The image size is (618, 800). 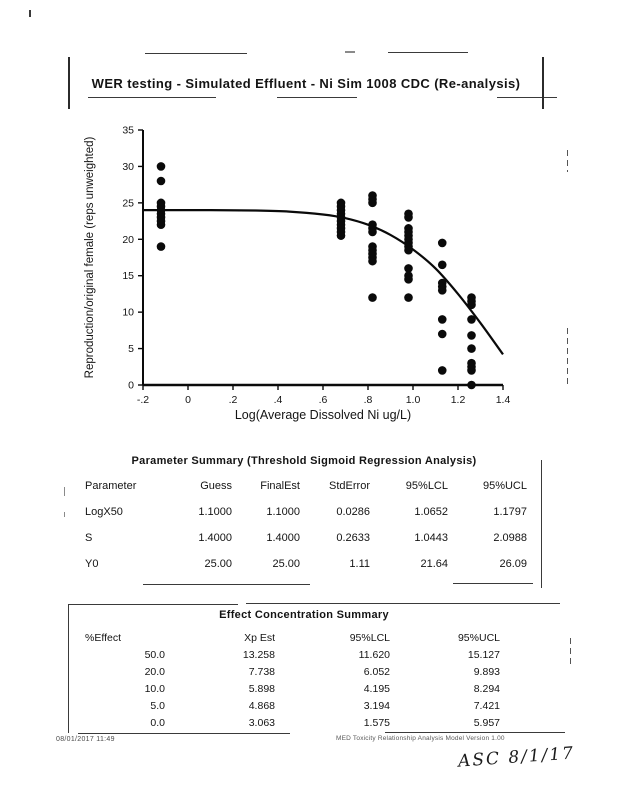 I want to click on effect-cell: 13.258, so click(x=258, y=655).